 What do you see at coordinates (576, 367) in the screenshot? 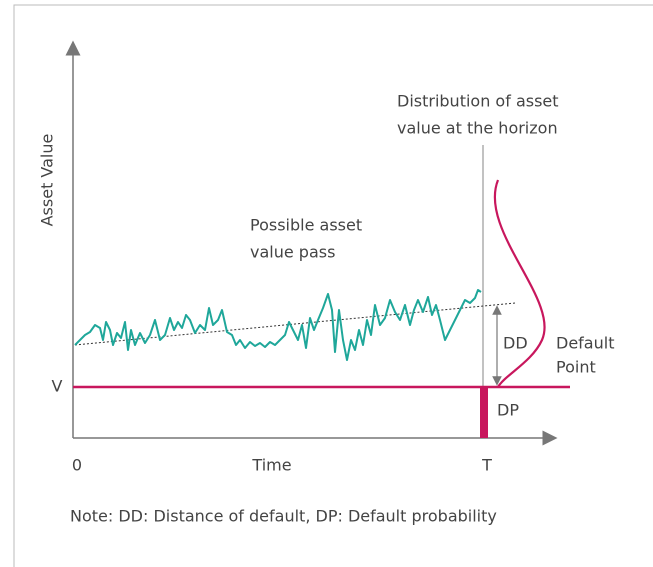
I see `default-point-label: Point` at bounding box center [576, 367].